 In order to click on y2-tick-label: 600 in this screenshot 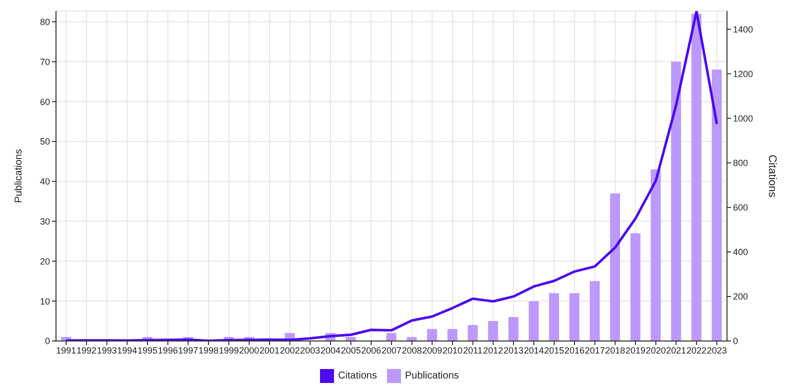, I will do `click(740, 207)`.